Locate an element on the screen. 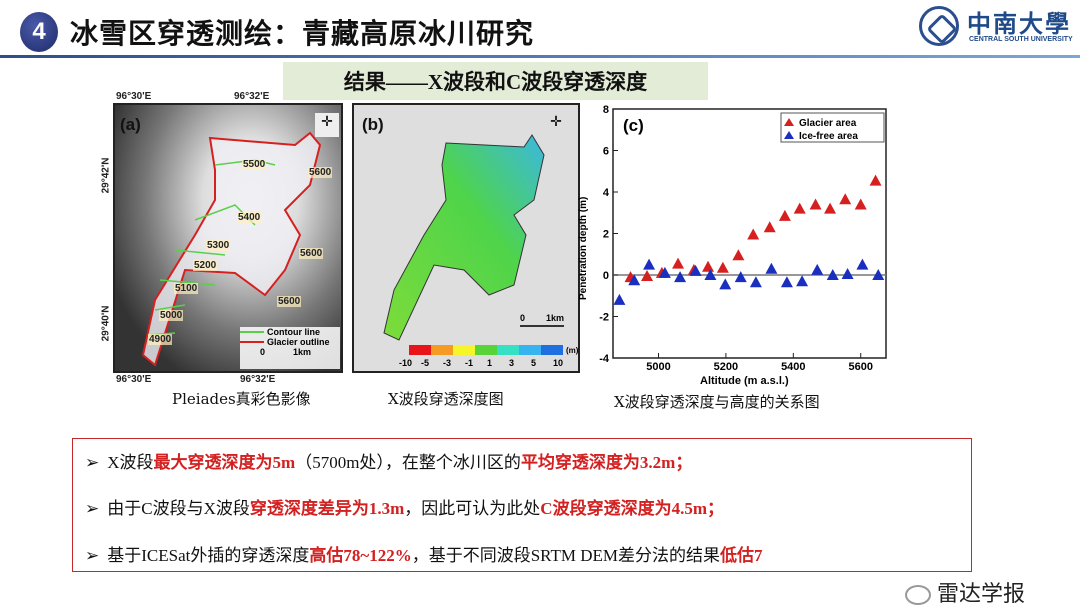  section-number-badge: 4 is located at coordinates (39, 32).